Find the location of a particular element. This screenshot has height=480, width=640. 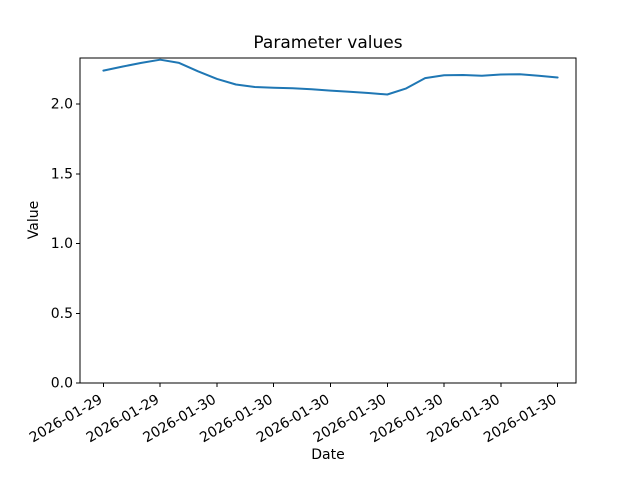

chart-title: Parameter values is located at coordinates (328, 43).